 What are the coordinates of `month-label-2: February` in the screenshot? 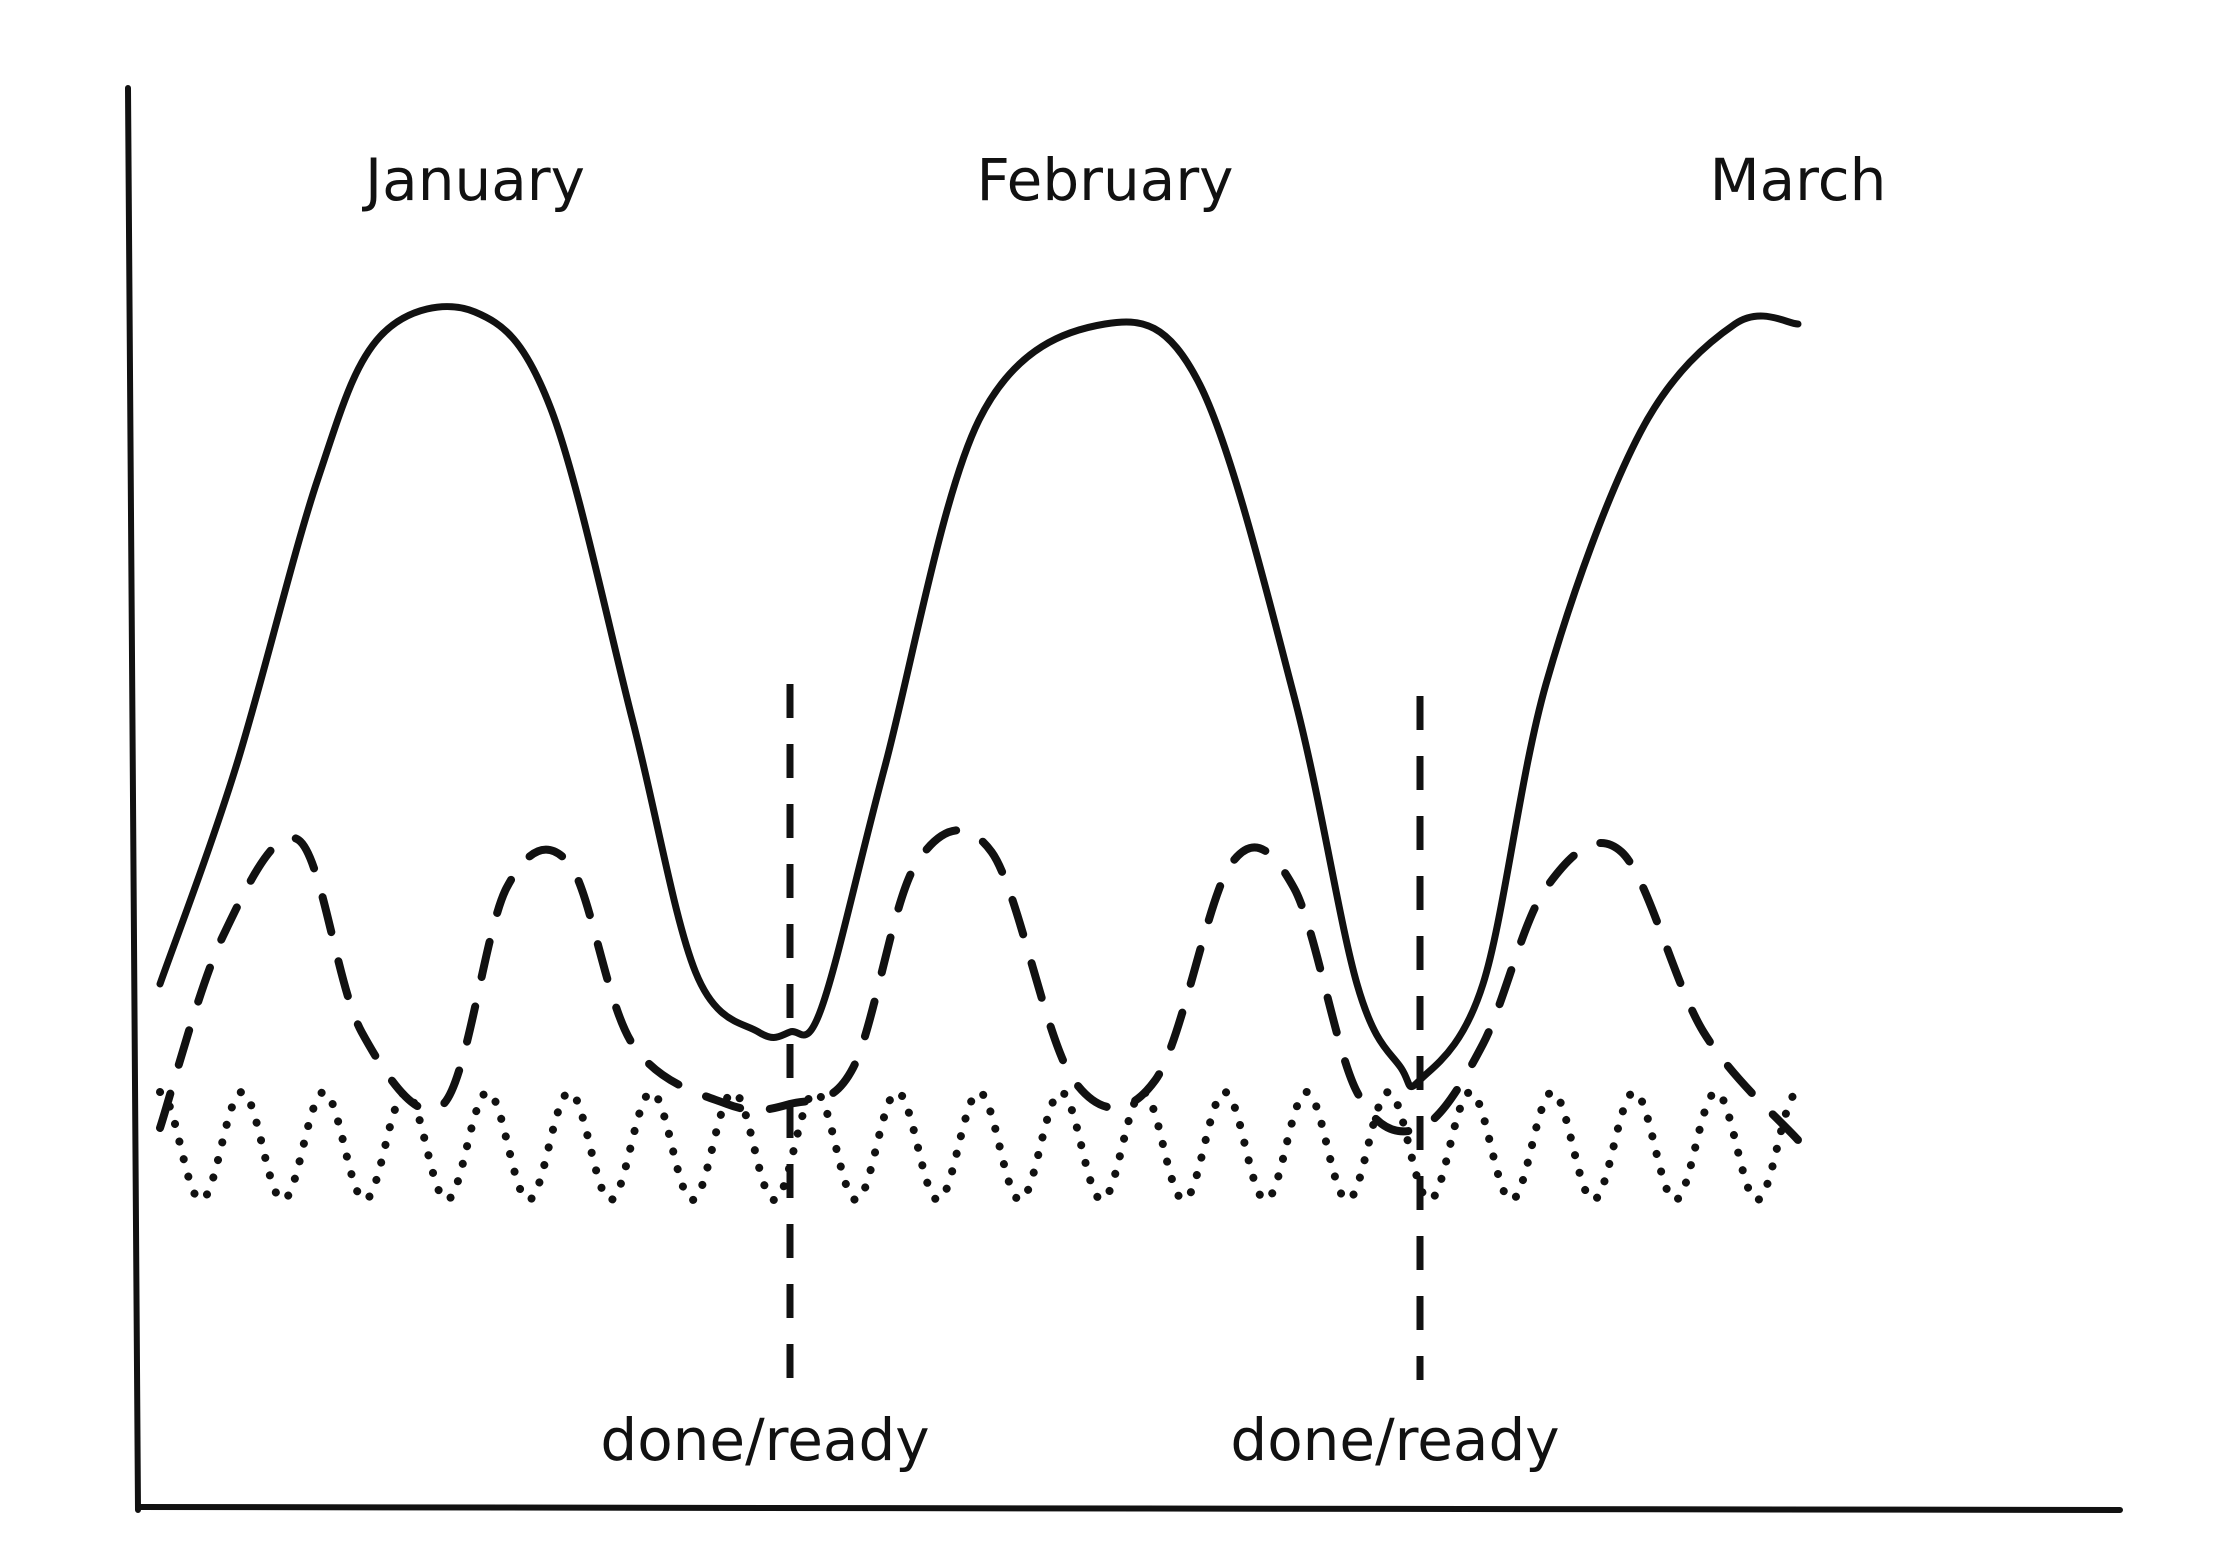 It's located at (1104, 180).